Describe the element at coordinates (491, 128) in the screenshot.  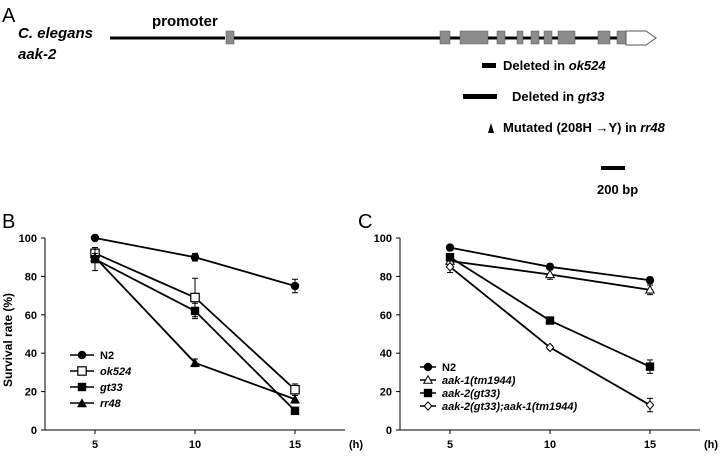
I see `rr48-mutation-marker` at that location.